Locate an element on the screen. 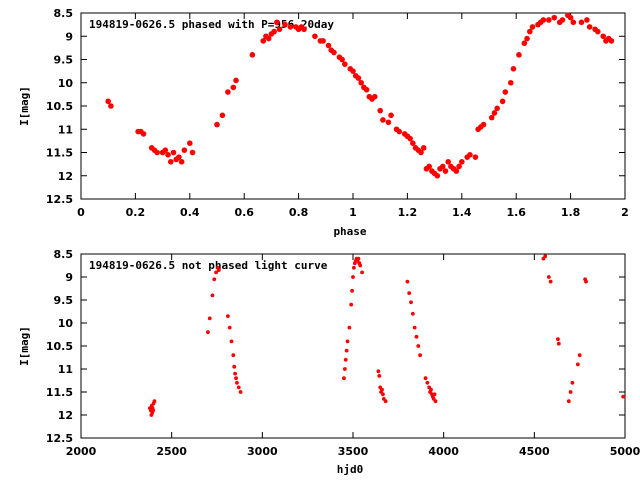 This screenshot has width=640, height=480. phased-y-tick-label: 8.5 is located at coordinates (64, 13).